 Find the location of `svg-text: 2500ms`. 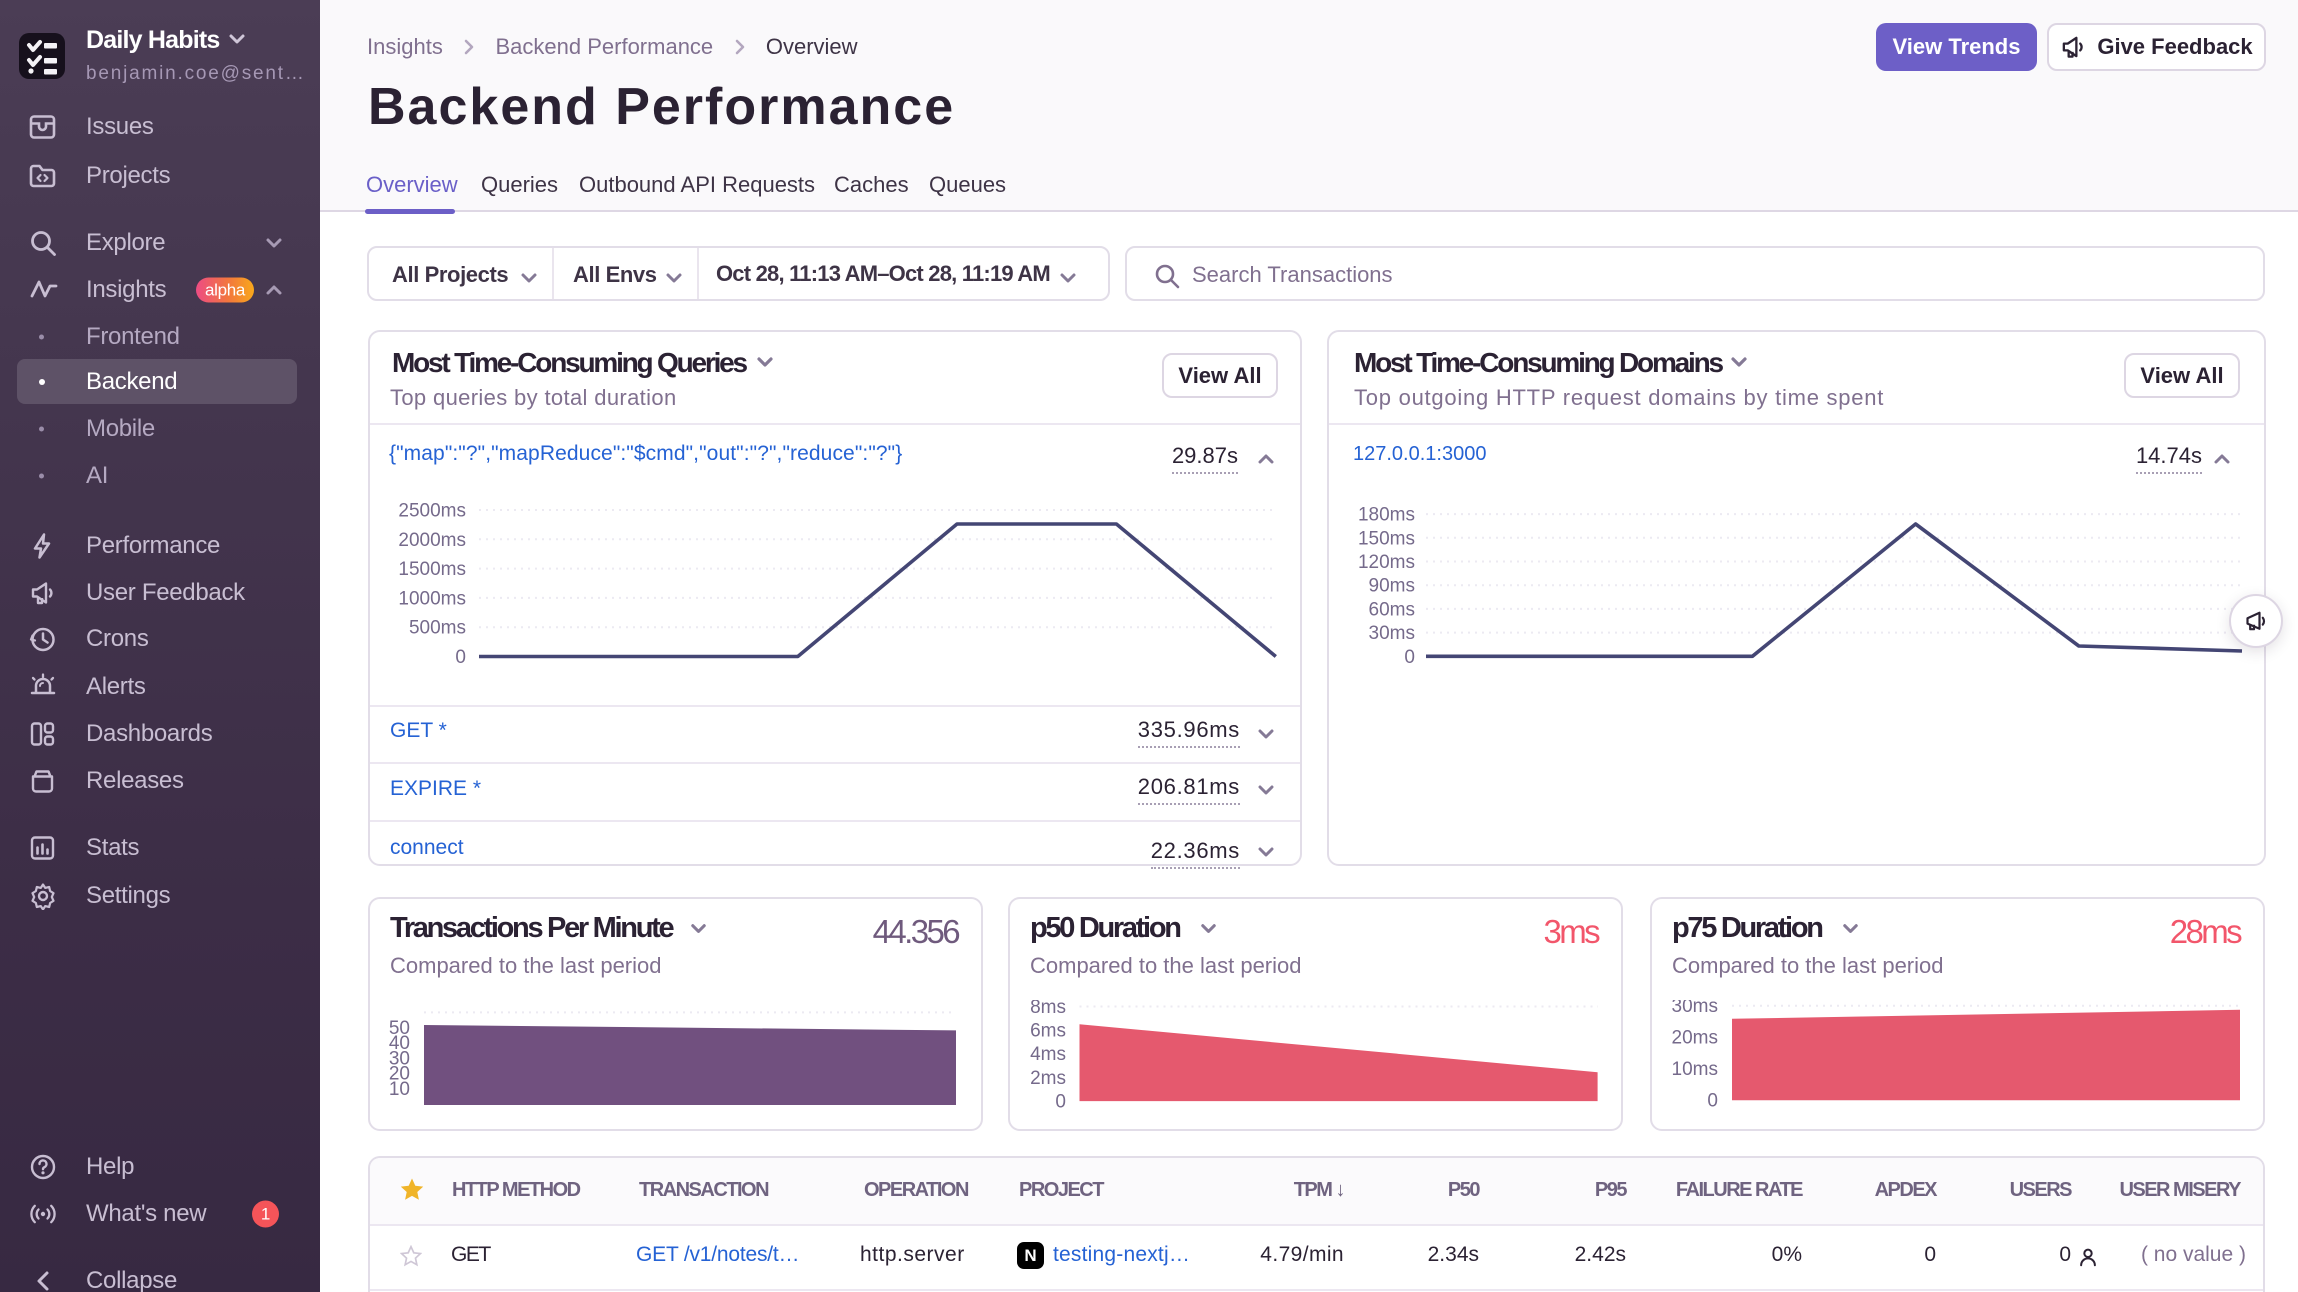

svg-text: 2500ms is located at coordinates (432, 511).